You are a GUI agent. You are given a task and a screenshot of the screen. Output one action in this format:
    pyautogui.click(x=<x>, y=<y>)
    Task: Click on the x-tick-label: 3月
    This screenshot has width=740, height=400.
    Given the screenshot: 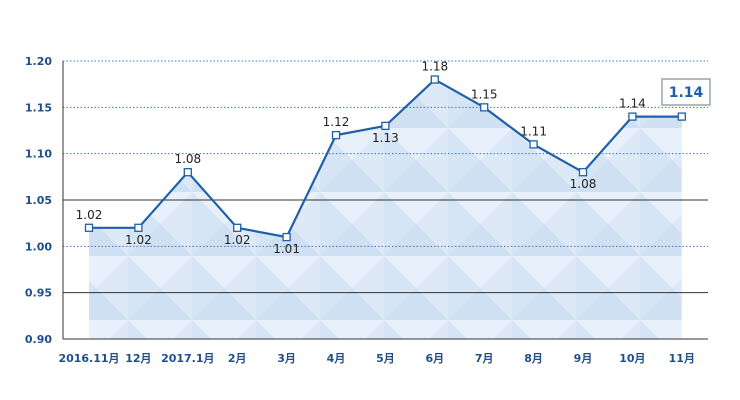 What is the action you would take?
    pyautogui.click(x=286, y=358)
    